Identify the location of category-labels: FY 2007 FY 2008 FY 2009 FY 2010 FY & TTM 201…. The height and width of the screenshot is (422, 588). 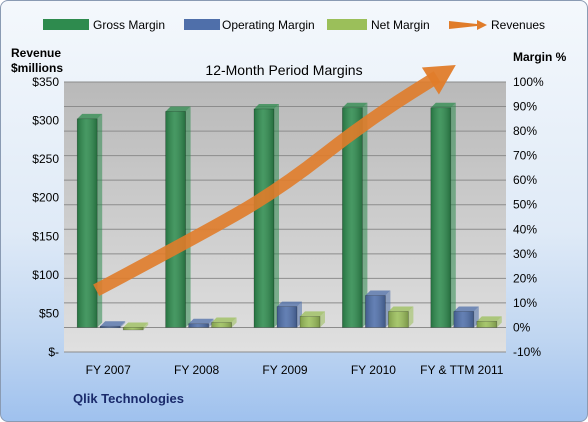
(295, 370).